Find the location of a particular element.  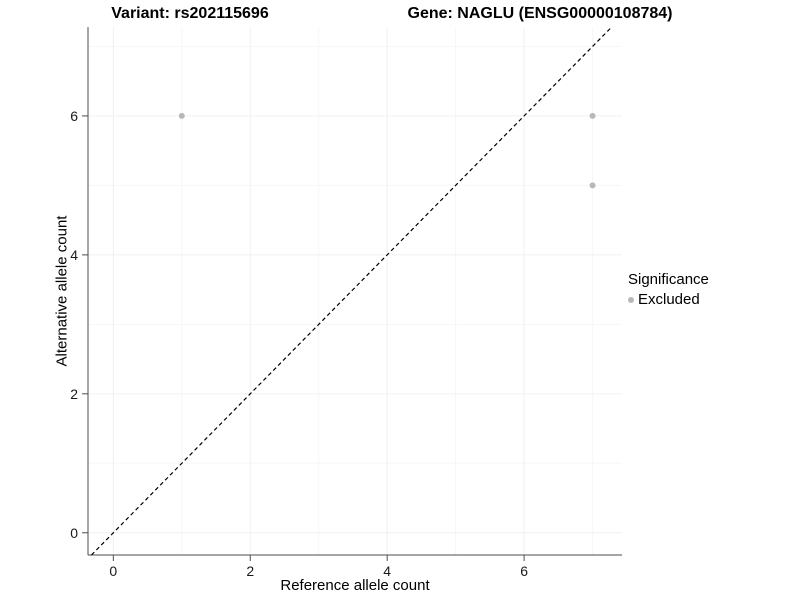

y-tick-label: 4 is located at coordinates (74, 255).